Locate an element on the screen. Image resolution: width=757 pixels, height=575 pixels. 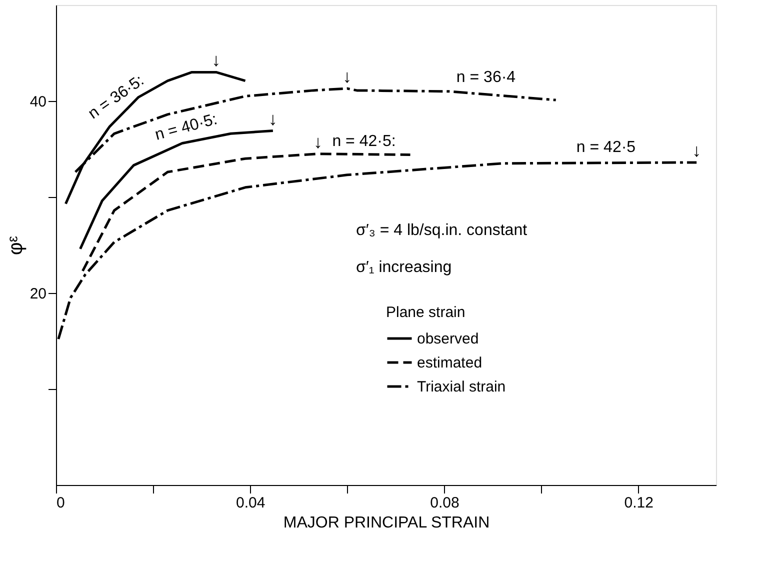
y-tick-label: 40 is located at coordinates (38, 102).